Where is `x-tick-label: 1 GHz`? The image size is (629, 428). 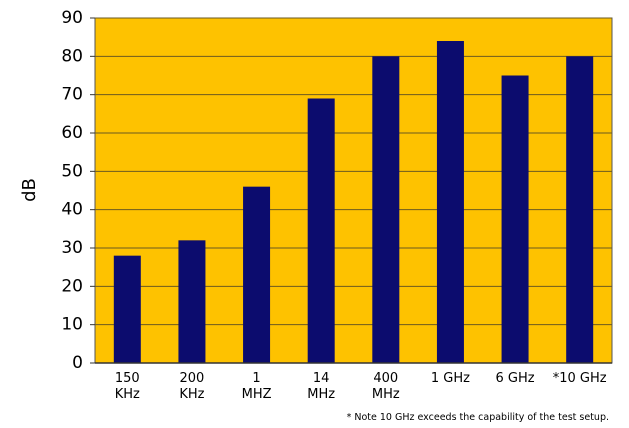
x-tick-label: 1 GHz is located at coordinates (450, 378).